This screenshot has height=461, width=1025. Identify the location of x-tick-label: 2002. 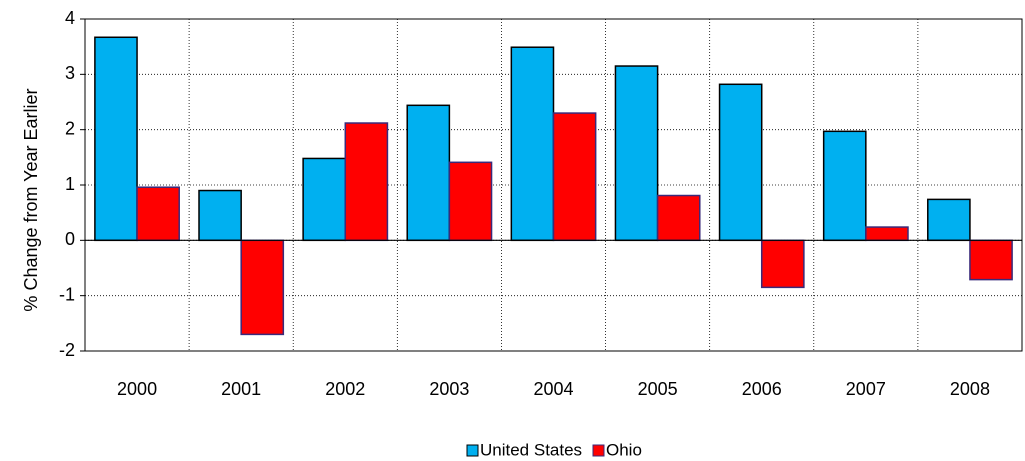
(345, 389).